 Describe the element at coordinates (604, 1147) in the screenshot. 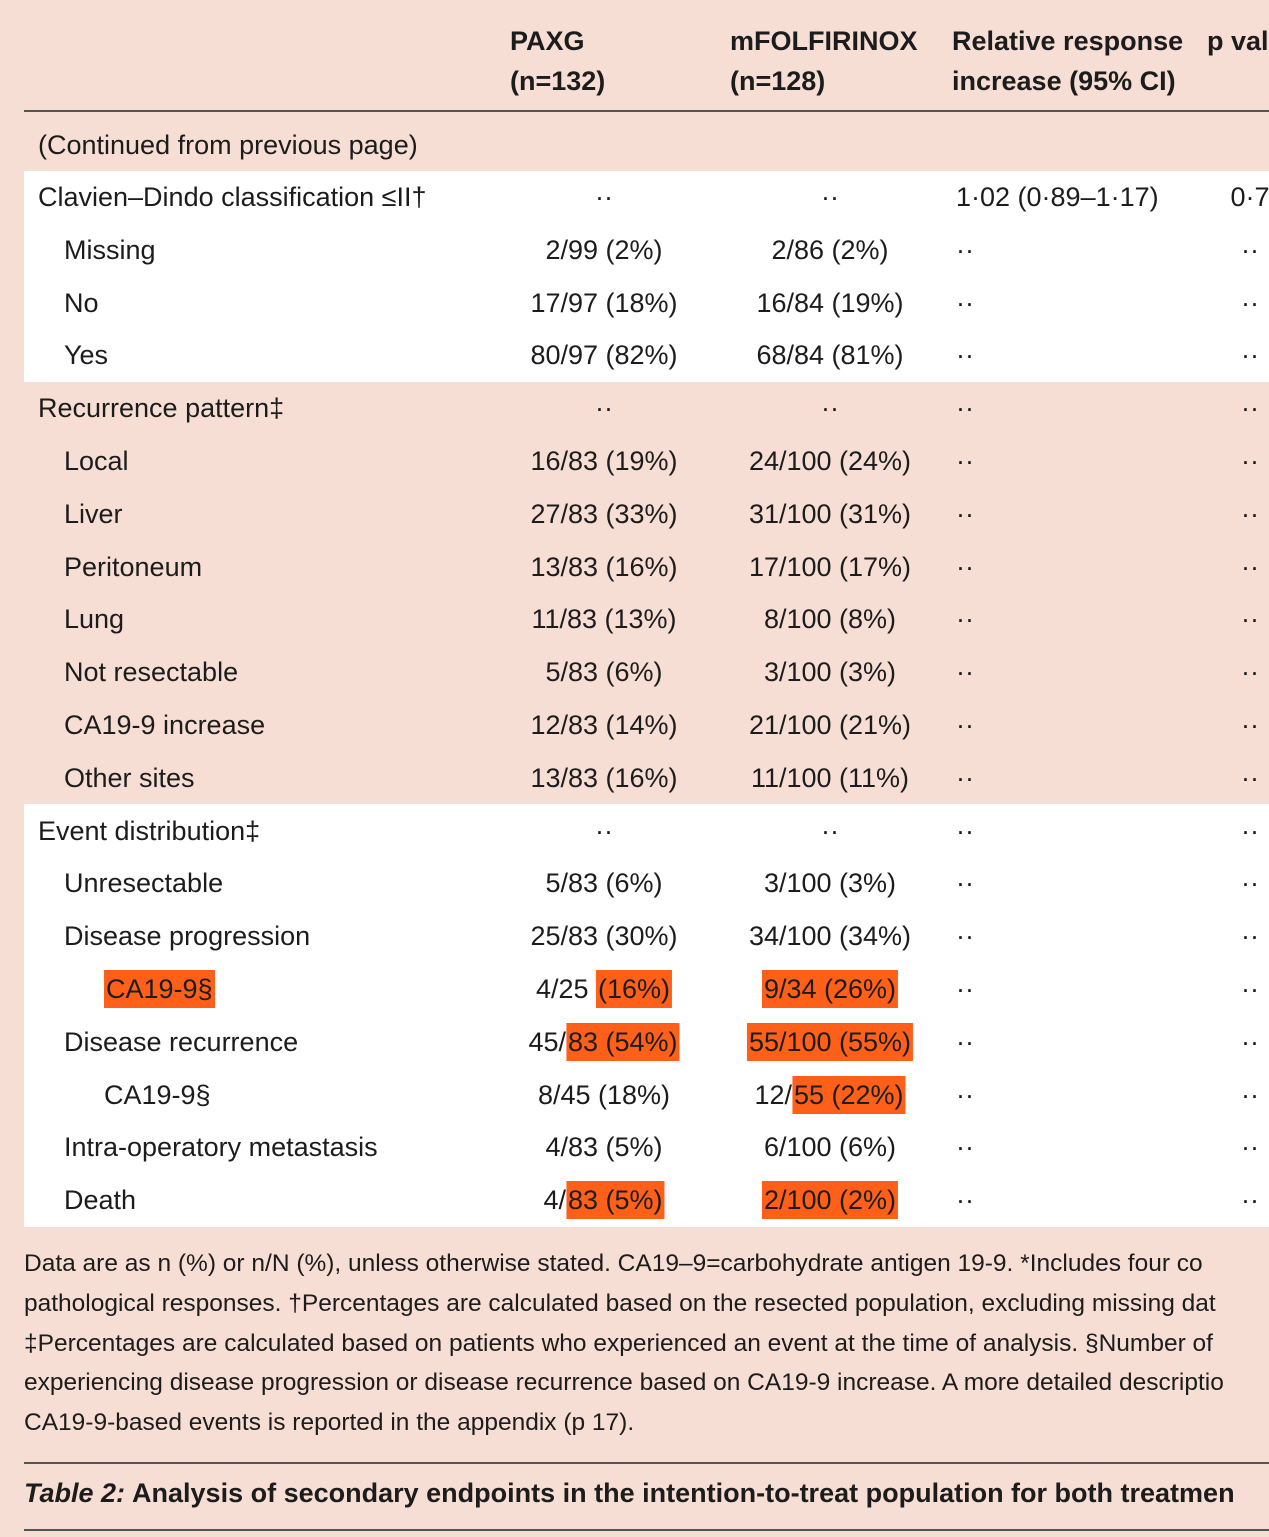

I see `cell-text: 4/83 (5%)` at that location.